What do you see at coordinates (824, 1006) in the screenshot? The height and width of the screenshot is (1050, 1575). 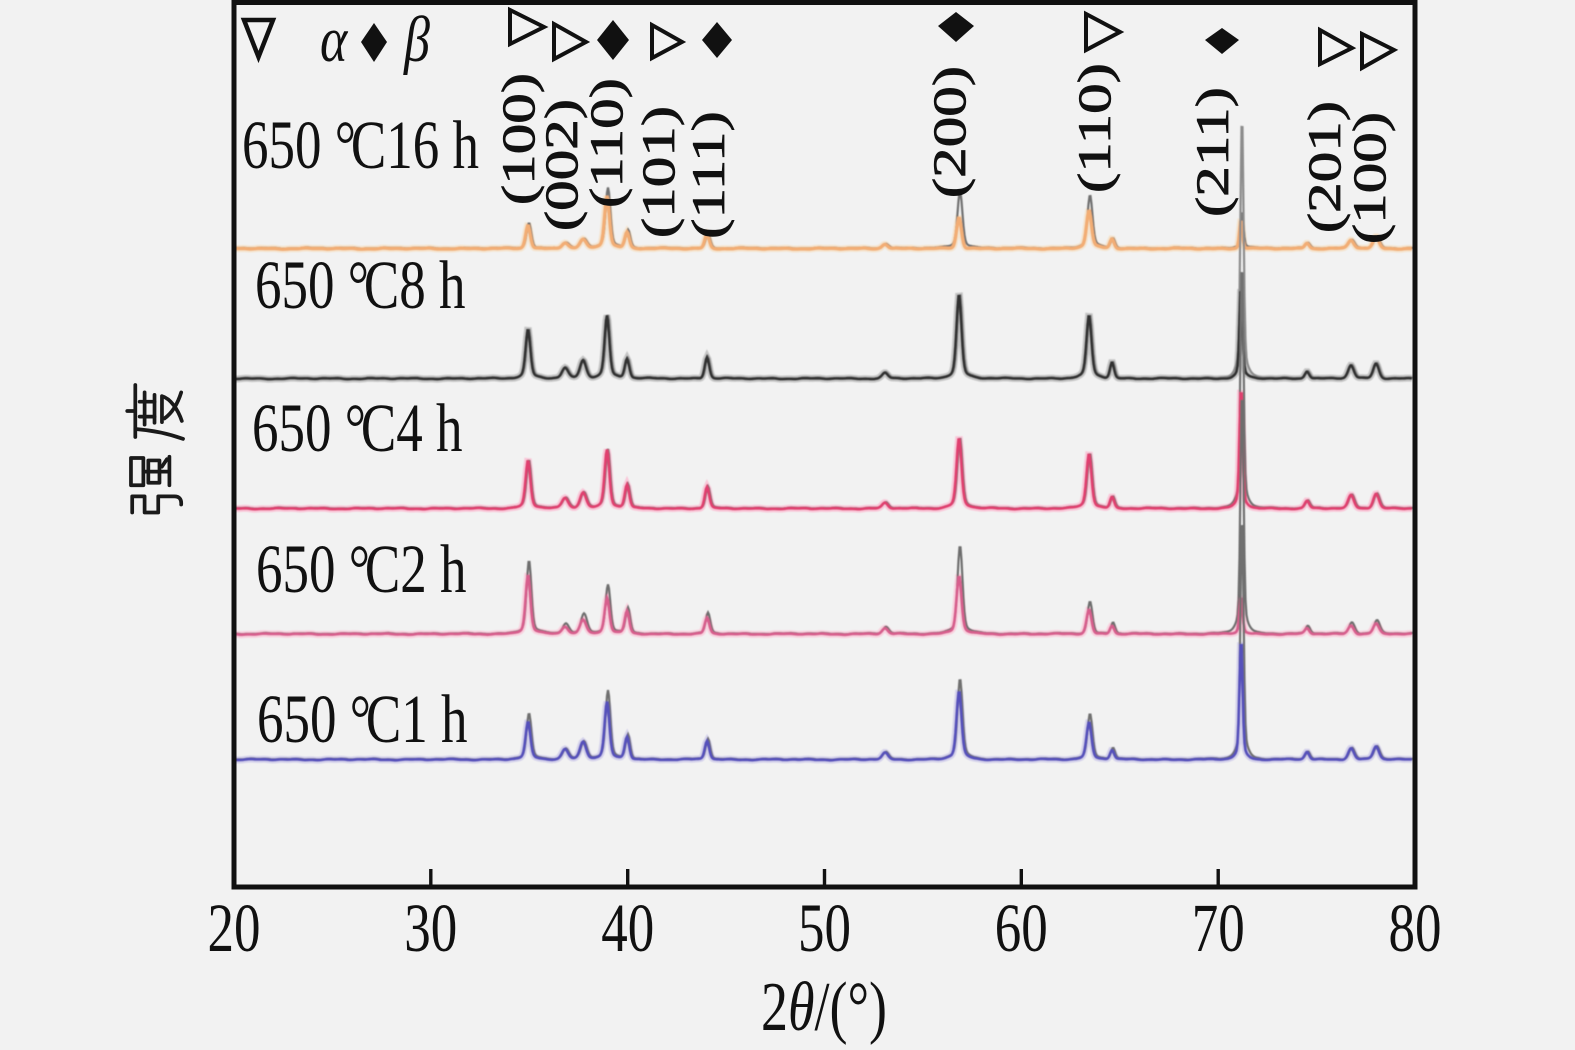 I see `svg-text: 2θ/(°)` at bounding box center [824, 1006].